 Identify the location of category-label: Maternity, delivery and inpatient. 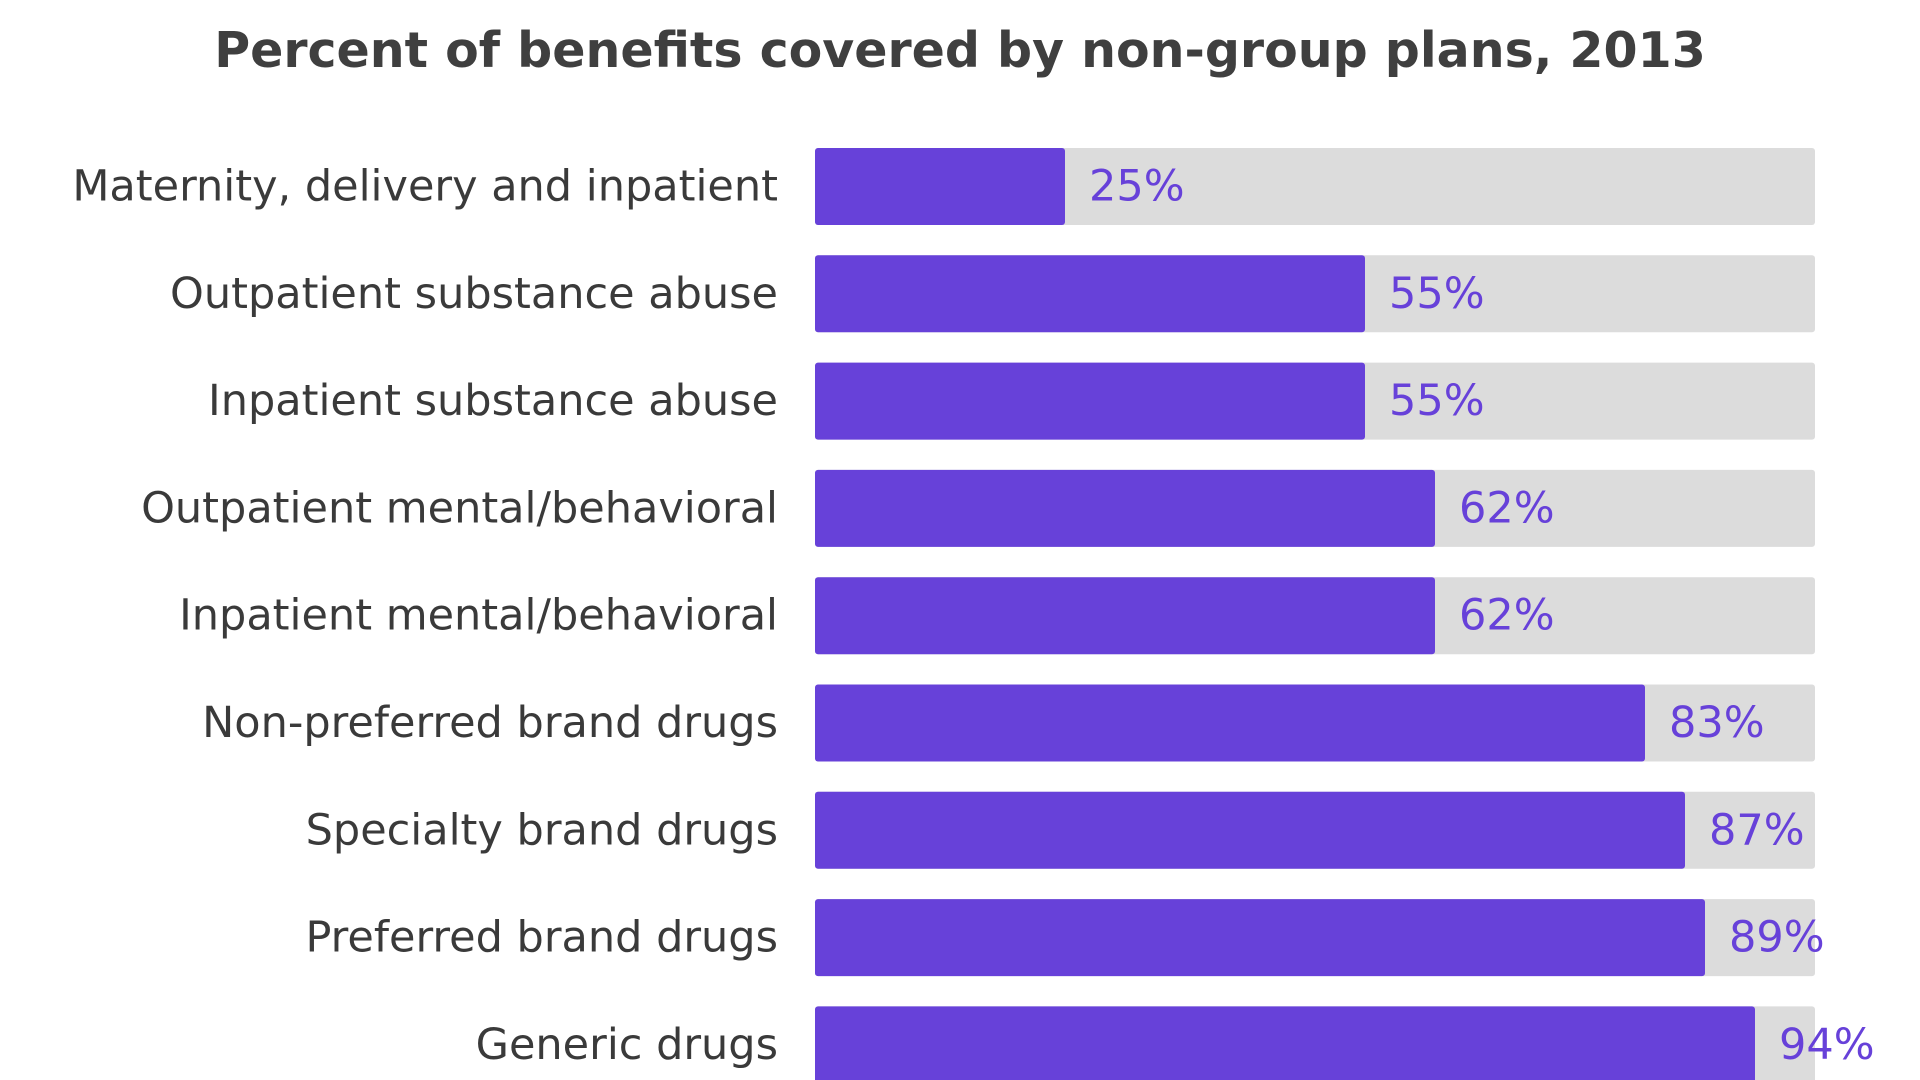
(425, 187).